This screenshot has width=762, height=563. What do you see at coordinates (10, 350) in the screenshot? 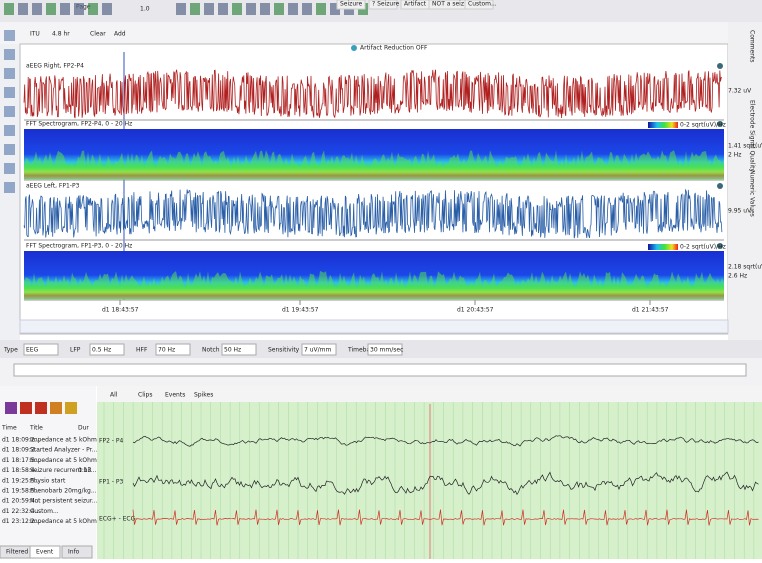
I see `setting-label: Type` at bounding box center [10, 350].